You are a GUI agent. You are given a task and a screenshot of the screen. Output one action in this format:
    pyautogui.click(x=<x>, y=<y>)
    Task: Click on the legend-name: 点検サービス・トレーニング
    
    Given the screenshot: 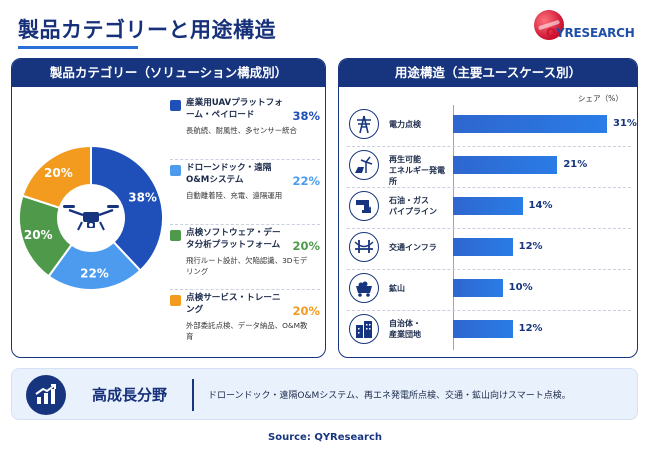 What is the action you would take?
    pyautogui.click(x=233, y=304)
    